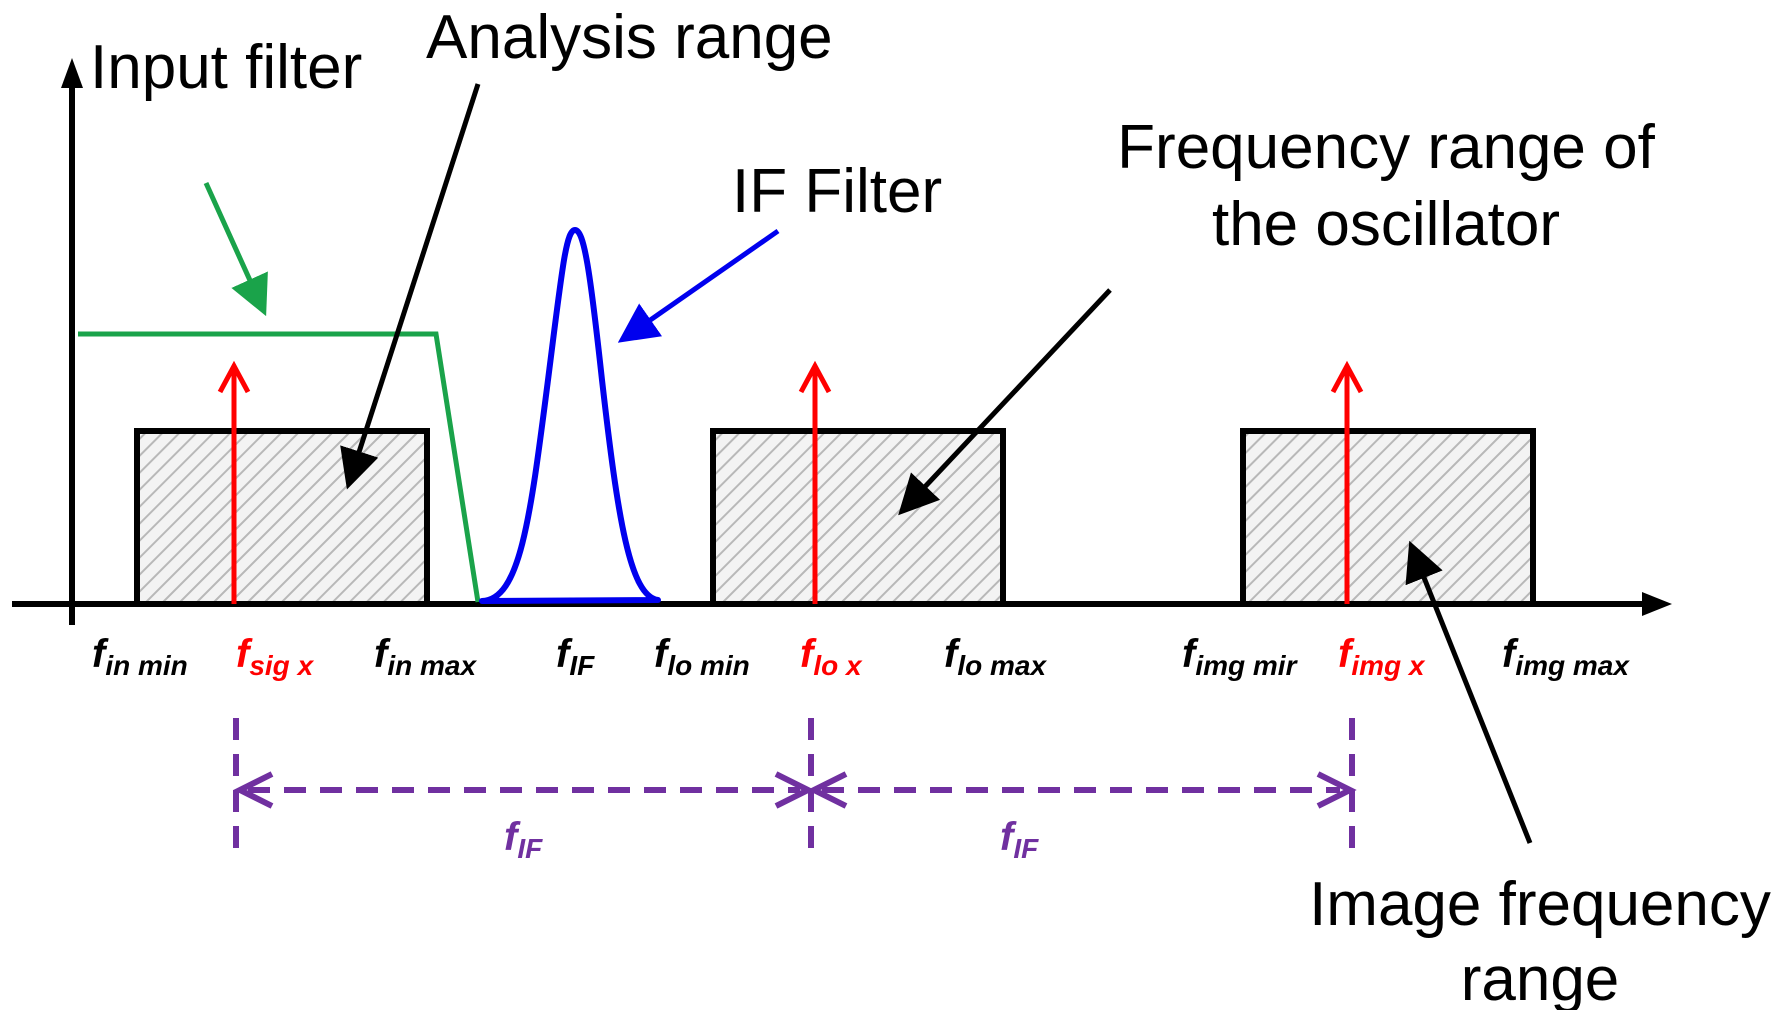  Describe the element at coordinates (234, 377) in the screenshot. I see `signal-arrowhead-sig` at that location.